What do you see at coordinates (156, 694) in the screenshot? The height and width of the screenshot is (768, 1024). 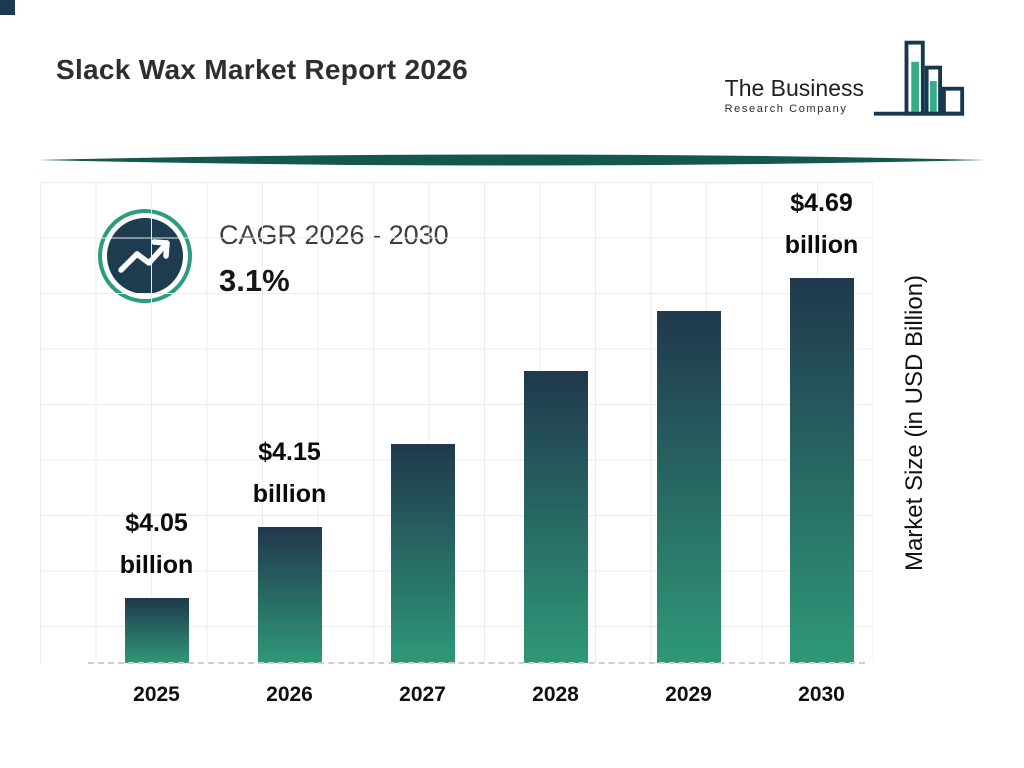 I see `x-axis-label-2025: 2025` at bounding box center [156, 694].